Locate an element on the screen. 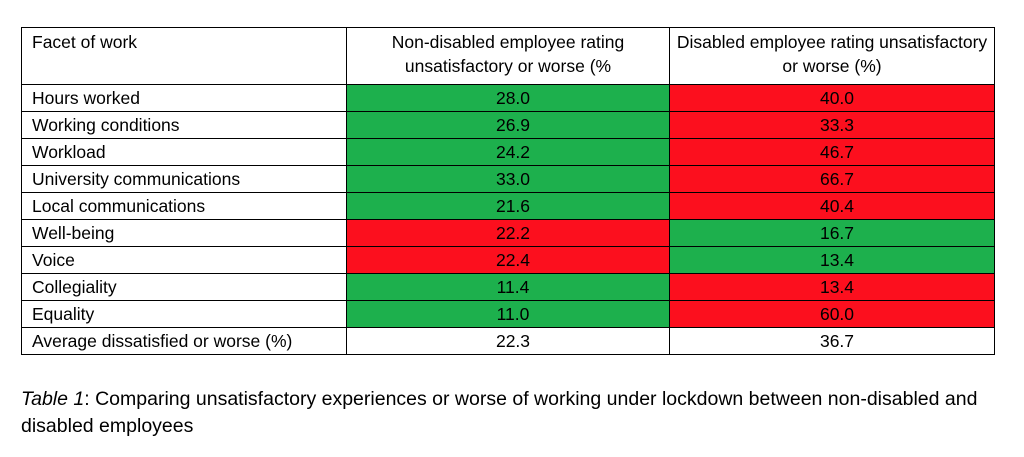 The image size is (1024, 457). disabled-cell: 33.3 is located at coordinates (832, 125).